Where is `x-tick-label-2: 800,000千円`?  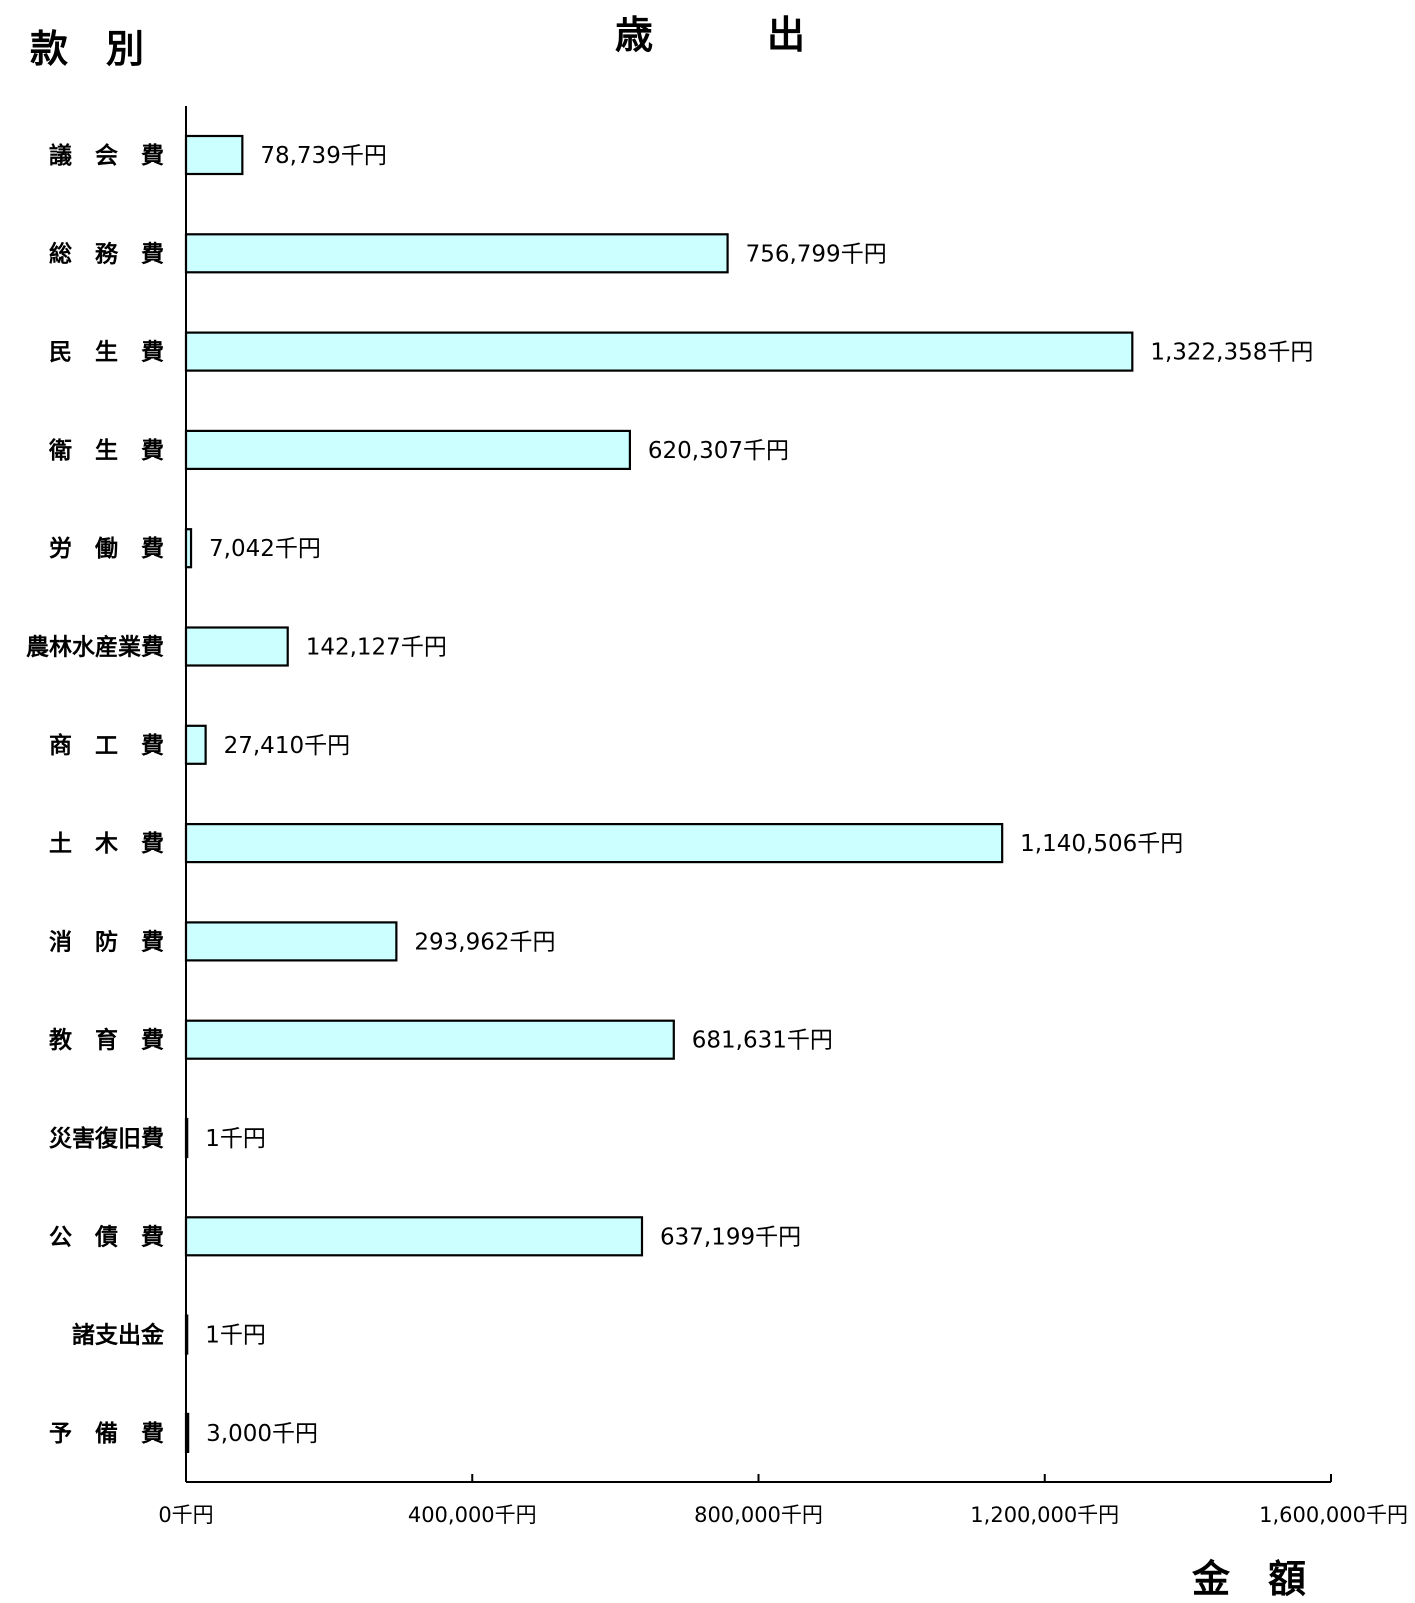
x-tick-label-2: 800,000千円 is located at coordinates (758, 1515).